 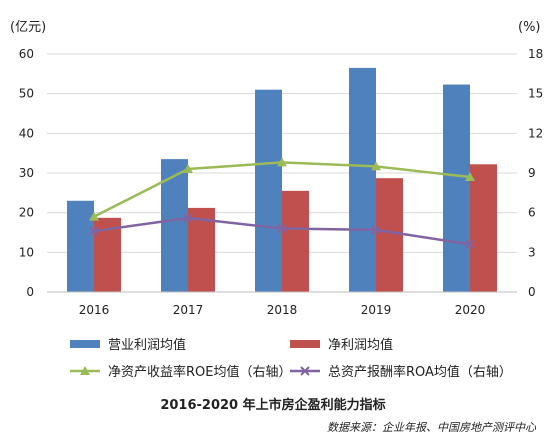 What do you see at coordinates (529, 27) in the screenshot?
I see `right-axis-unit: (%)` at bounding box center [529, 27].